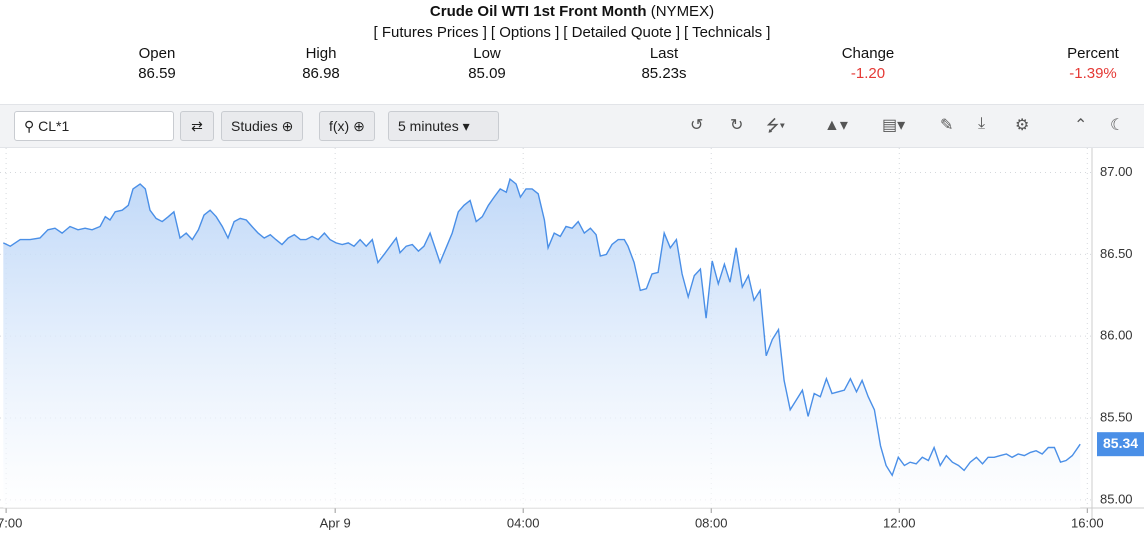  Describe the element at coordinates (525, 32) in the screenshot. I see `link: [ Options ]` at that location.